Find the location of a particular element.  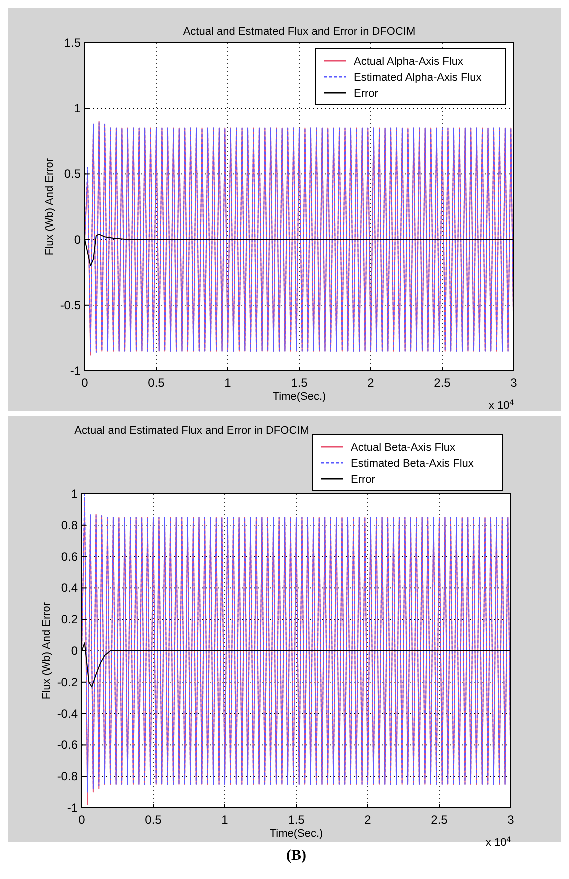

y-tick-label: -0.6 is located at coordinates (67, 745).